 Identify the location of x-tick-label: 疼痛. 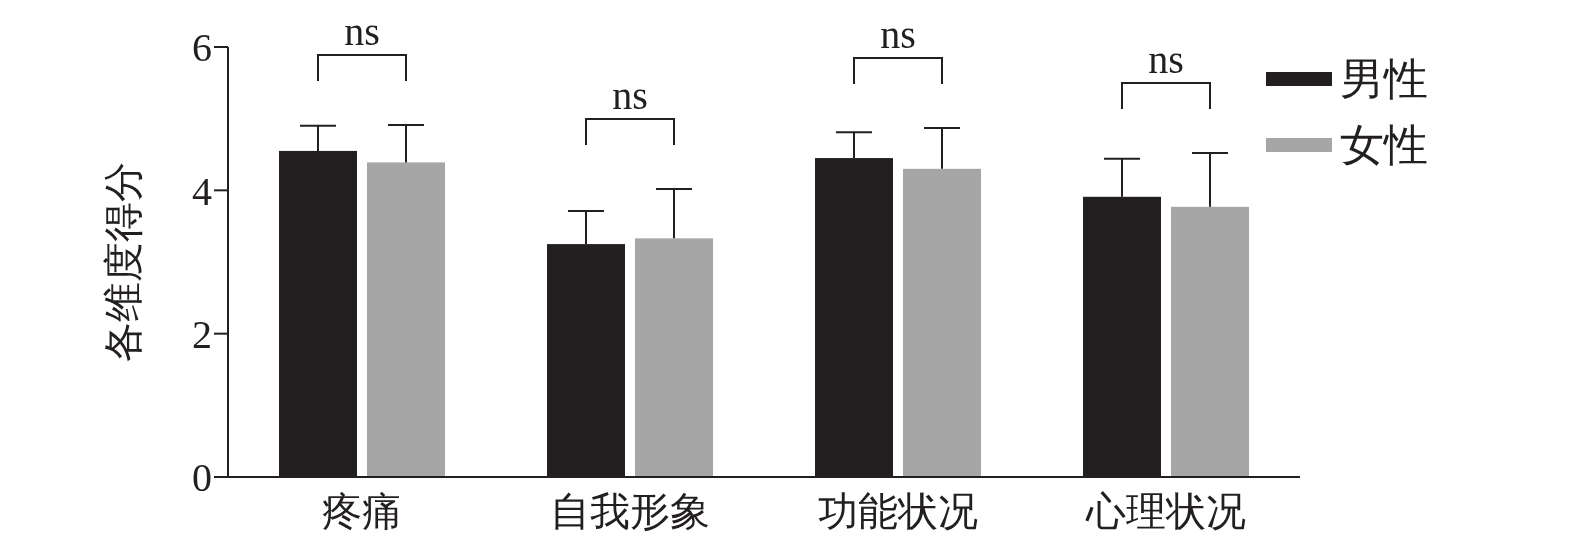
(362, 512).